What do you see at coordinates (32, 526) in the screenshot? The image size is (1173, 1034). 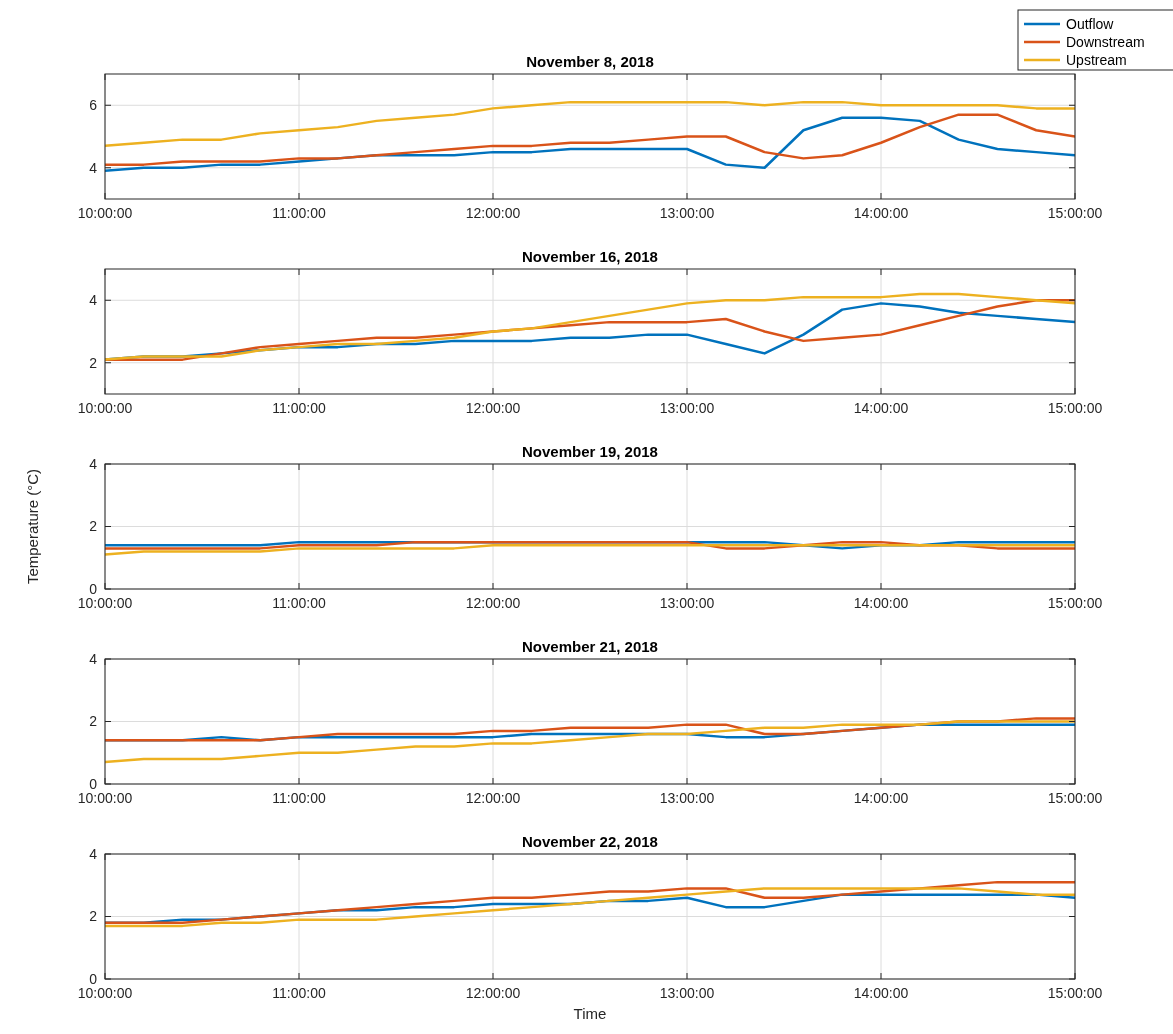 I see `y-axis-title: Temperature (°C)` at bounding box center [32, 526].